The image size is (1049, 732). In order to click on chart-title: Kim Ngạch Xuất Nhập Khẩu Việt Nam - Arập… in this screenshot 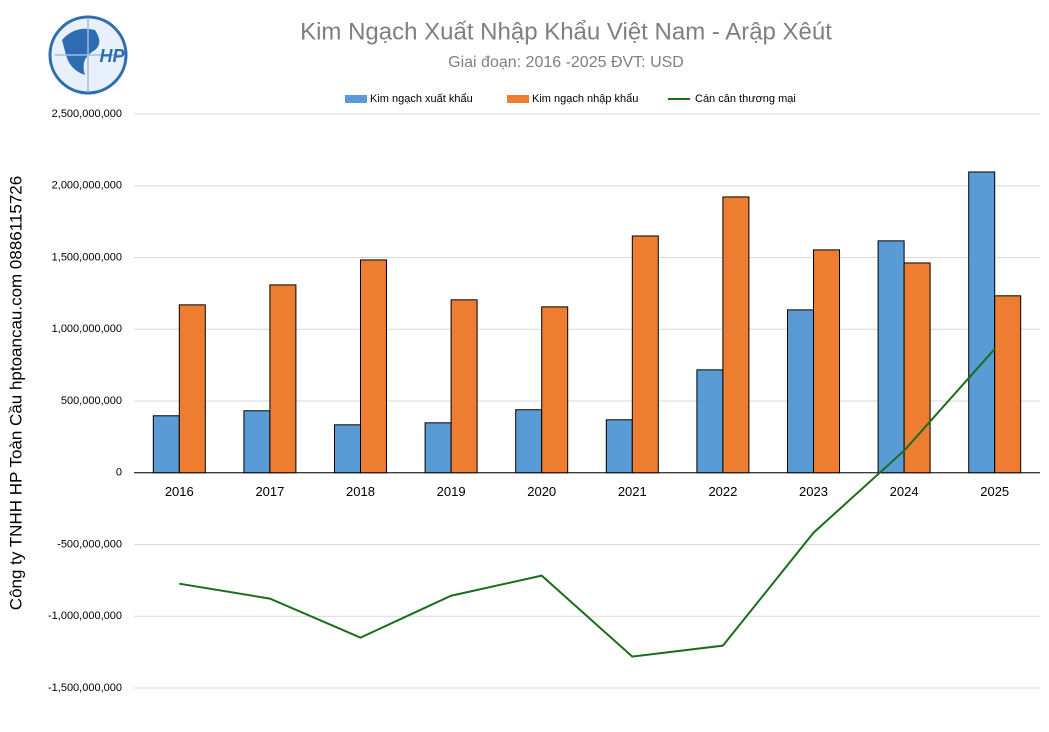, I will do `click(566, 31)`.